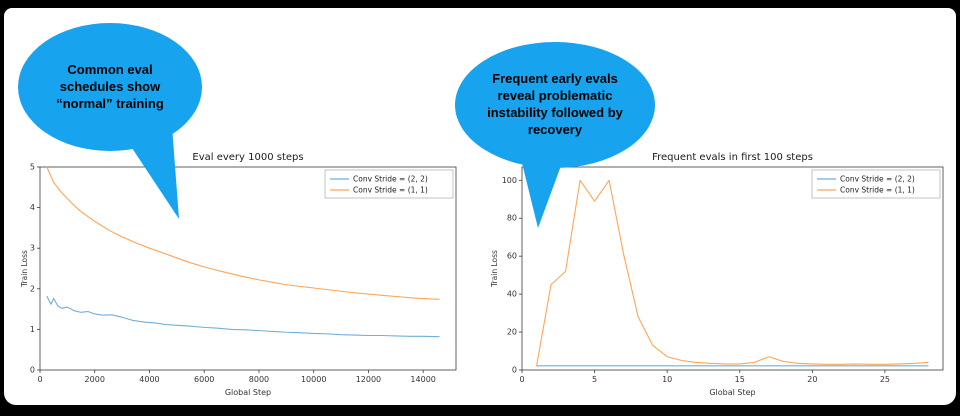 The image size is (960, 416). I want to click on svg-text: 100, so click(509, 180).